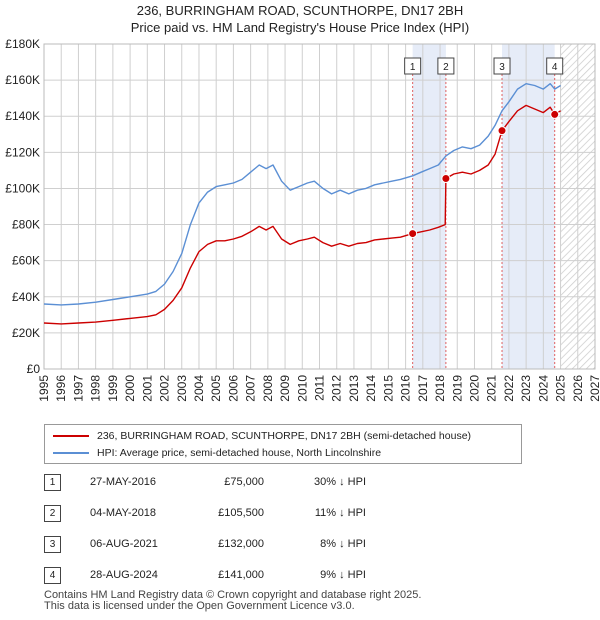 The height and width of the screenshot is (620, 600). What do you see at coordinates (285, 388) in the screenshot?
I see `x-tick-label: 2009` at bounding box center [285, 388].